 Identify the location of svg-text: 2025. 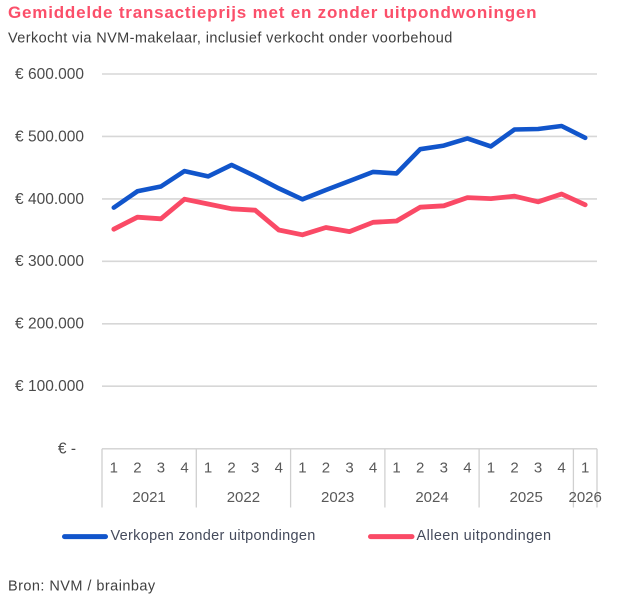
(526, 497).